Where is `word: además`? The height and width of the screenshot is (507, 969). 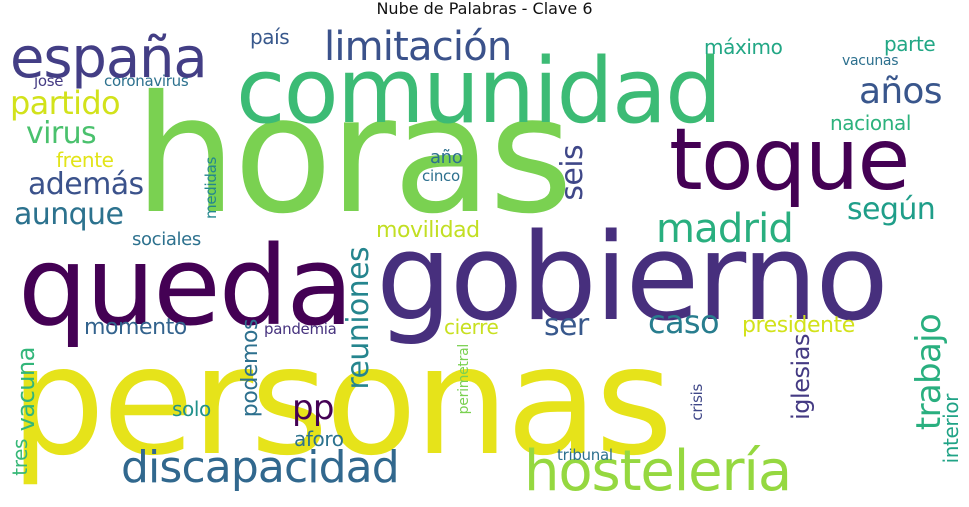 word: además is located at coordinates (86, 184).